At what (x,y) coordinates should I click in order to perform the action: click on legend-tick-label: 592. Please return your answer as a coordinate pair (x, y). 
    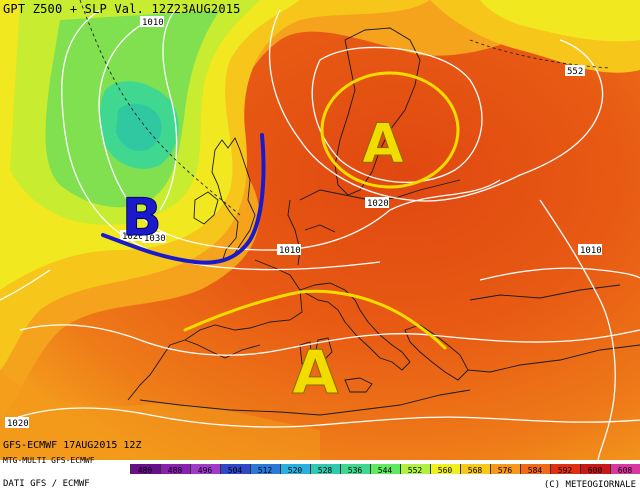
    Looking at the image, I should click on (565, 470).